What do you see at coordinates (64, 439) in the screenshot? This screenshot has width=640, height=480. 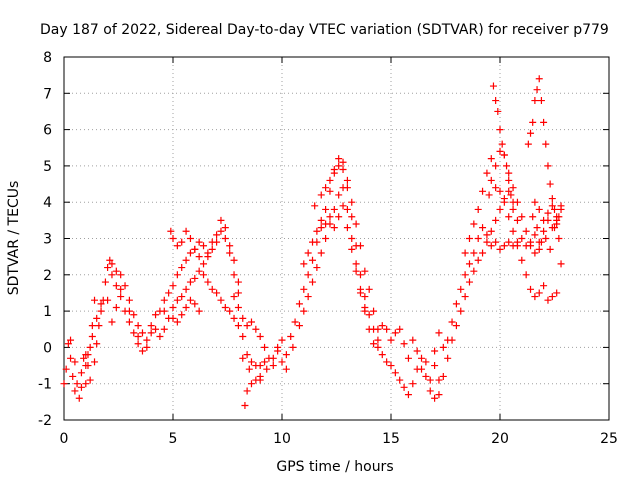 I see `x-tick-label: 0` at bounding box center [64, 439].